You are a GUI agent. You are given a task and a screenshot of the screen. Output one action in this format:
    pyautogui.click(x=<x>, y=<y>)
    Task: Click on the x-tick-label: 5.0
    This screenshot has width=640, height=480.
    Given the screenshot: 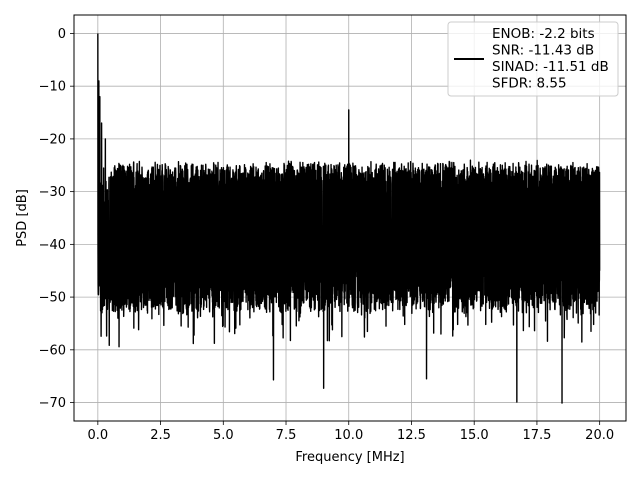 What is the action you would take?
    pyautogui.click(x=223, y=435)
    